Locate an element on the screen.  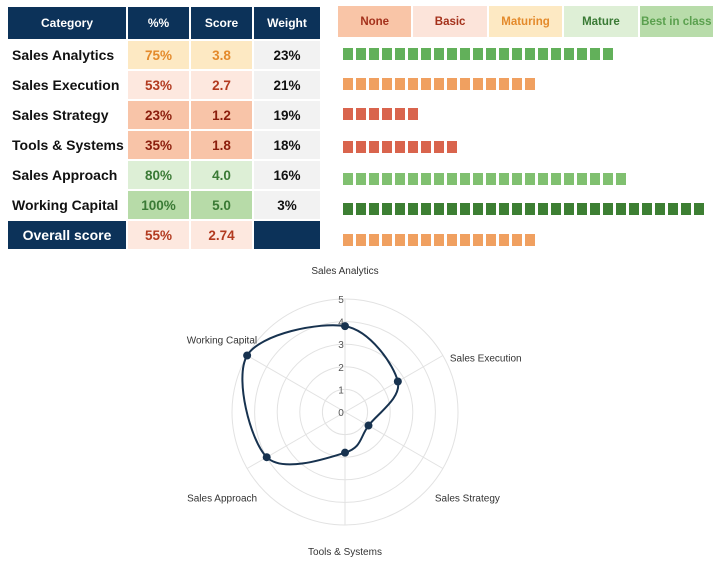
axis-label: Sales Execution is located at coordinates (486, 359).